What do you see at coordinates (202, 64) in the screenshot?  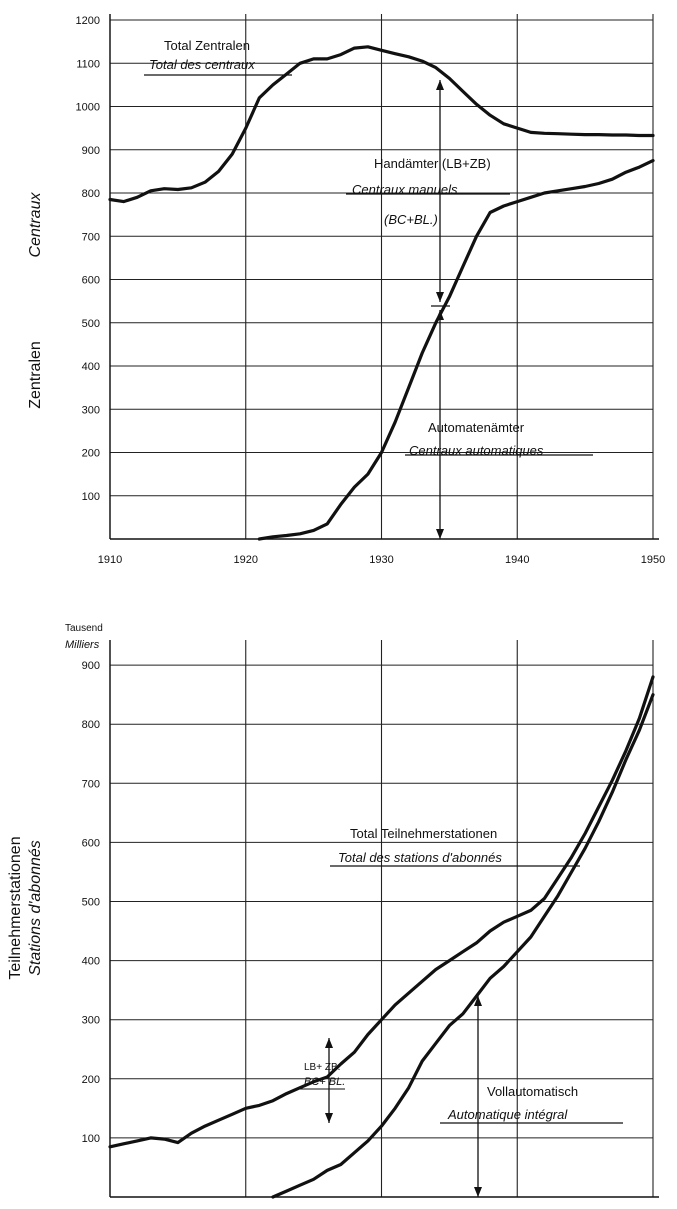 I see `top-total-label-fr: Total des centraux` at bounding box center [202, 64].